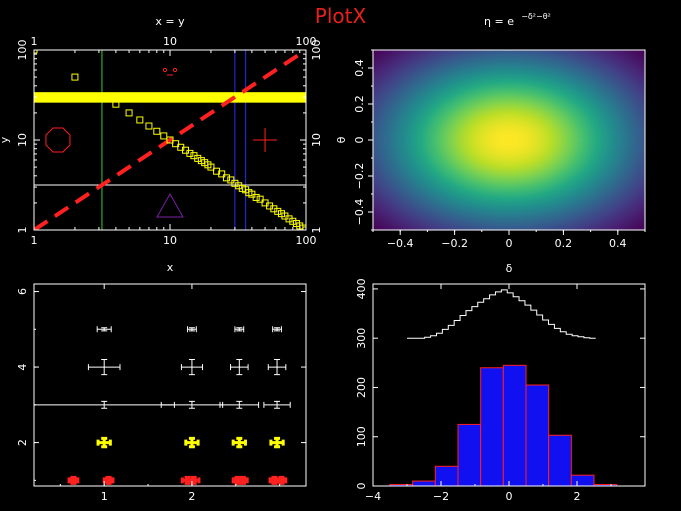 This screenshot has height=511, width=681. I want to click on y-right-tick-label: 10, so click(316, 140).